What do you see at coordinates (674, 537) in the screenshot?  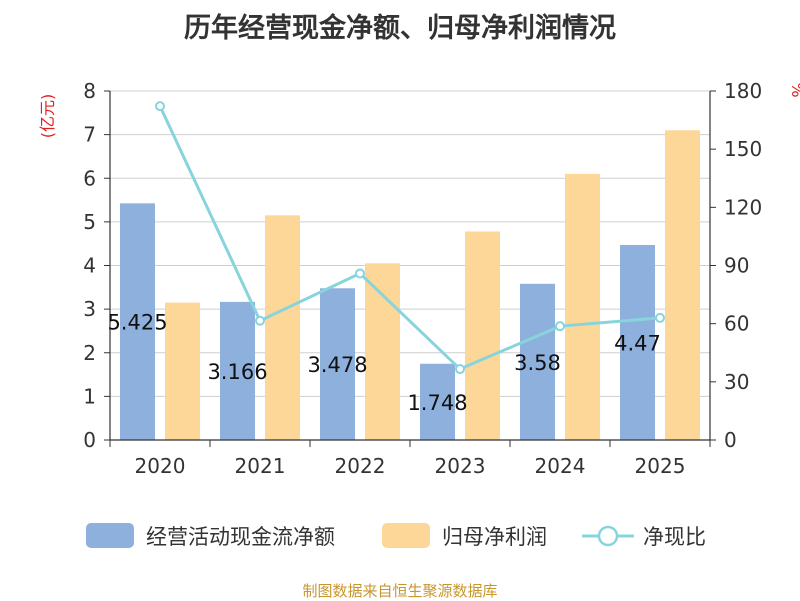 I see `legend-label-net-cash-ratio: 净现比` at bounding box center [674, 537].